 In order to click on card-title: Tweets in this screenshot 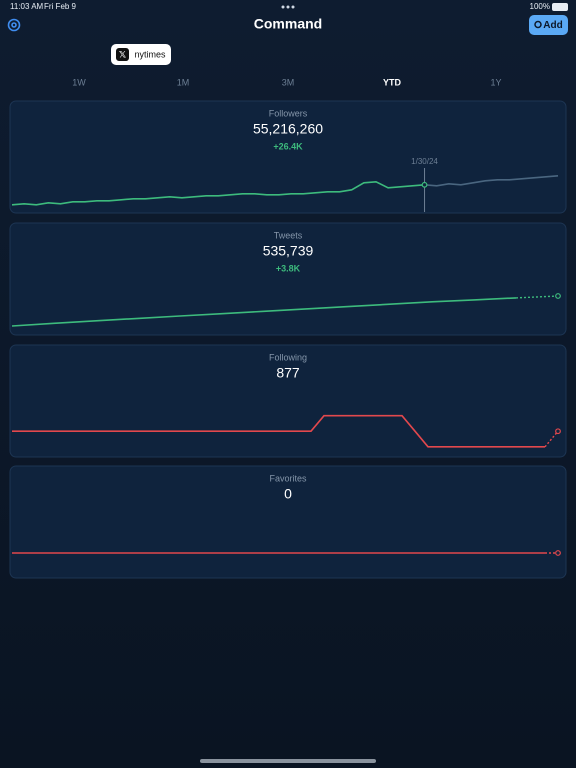, I will do `click(288, 235)`.